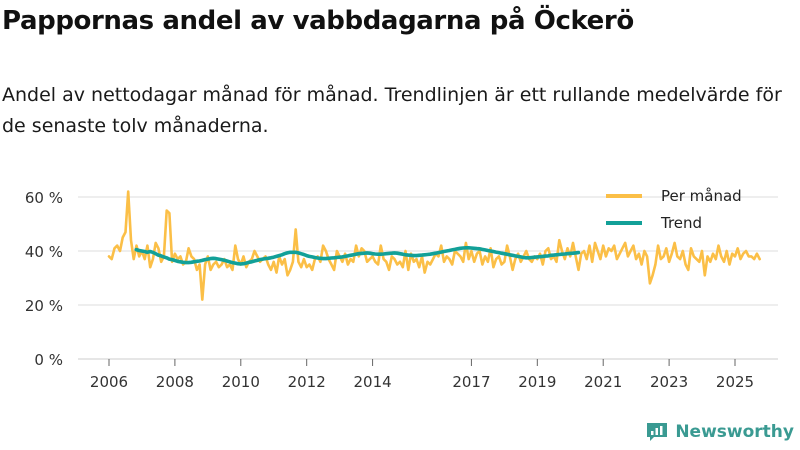  Describe the element at coordinates (372, 382) in the screenshot. I see `x-tick-label: 2014` at that location.